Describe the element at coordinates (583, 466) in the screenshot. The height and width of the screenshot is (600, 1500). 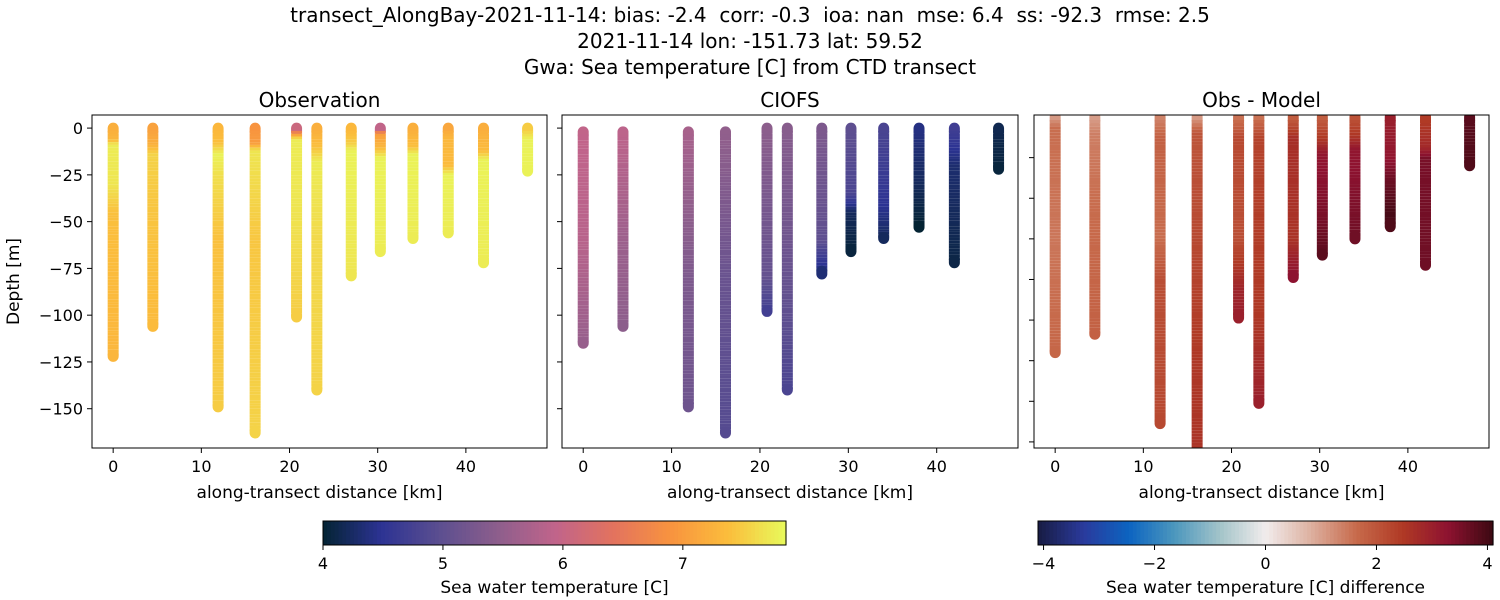
I see `x-tick-label: 0` at that location.